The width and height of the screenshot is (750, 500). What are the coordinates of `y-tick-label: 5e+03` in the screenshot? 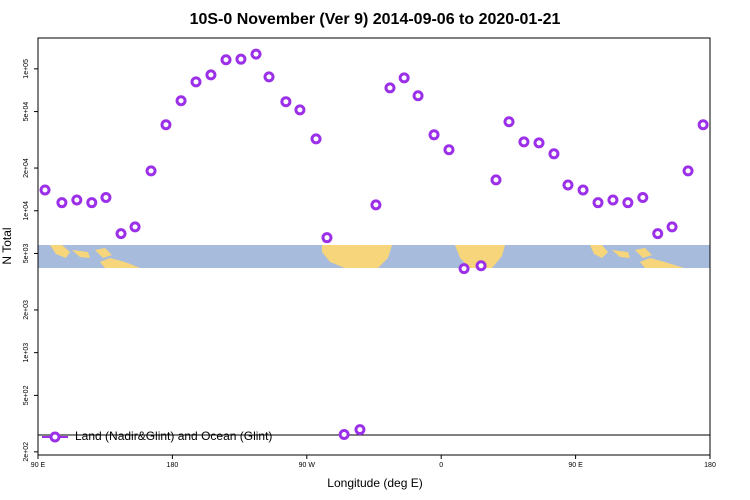 It's located at (26, 254).